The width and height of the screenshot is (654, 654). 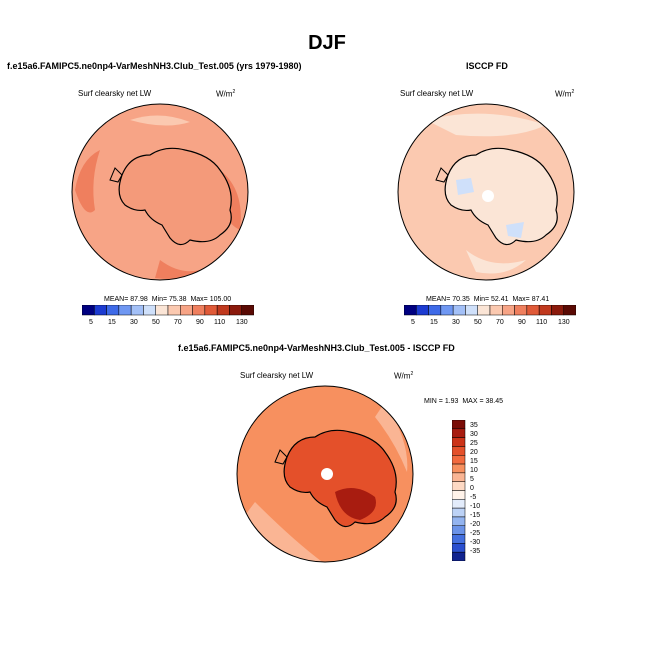 What do you see at coordinates (200, 322) in the screenshot?
I see `panel-model-tick-5: 90` at bounding box center [200, 322].